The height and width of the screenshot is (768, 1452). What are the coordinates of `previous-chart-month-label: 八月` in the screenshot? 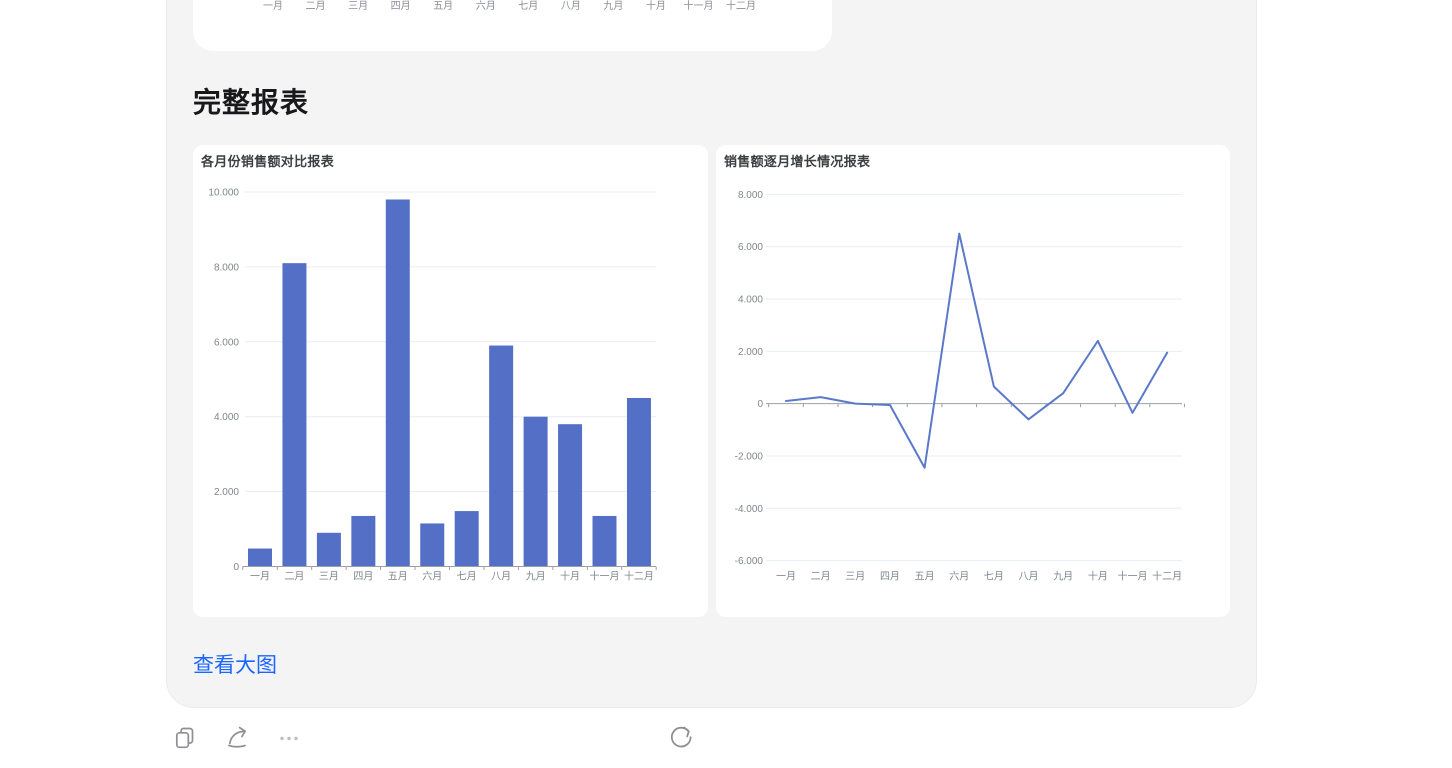 It's located at (570, 6).